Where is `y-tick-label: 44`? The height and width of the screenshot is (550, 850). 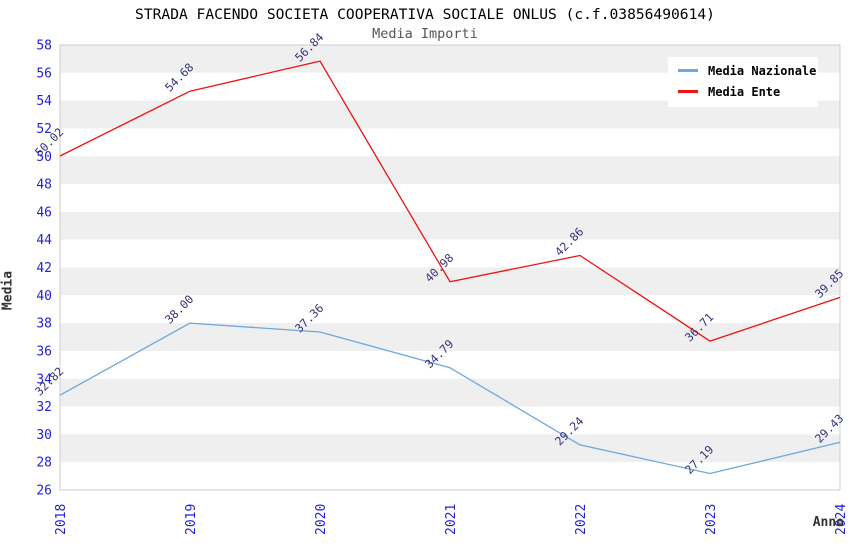
y-tick-label: 44 is located at coordinates (44, 240).